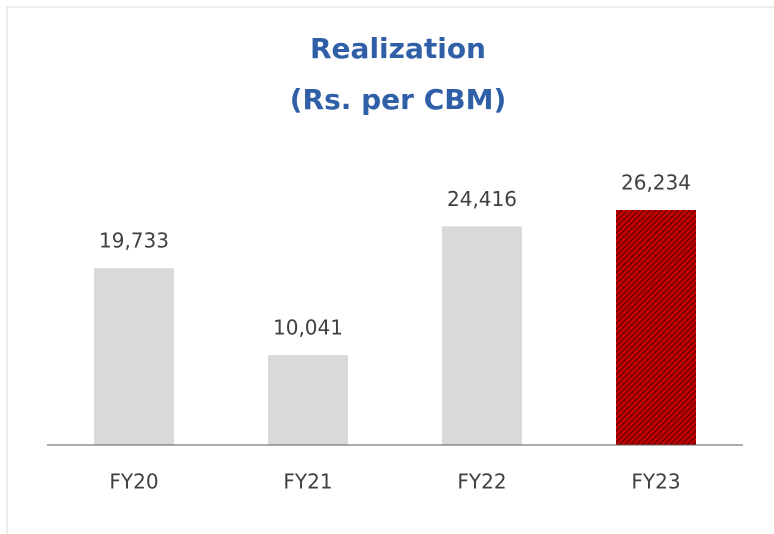  What do you see at coordinates (307, 482) in the screenshot?
I see `x-tick-label: FY21` at bounding box center [307, 482].